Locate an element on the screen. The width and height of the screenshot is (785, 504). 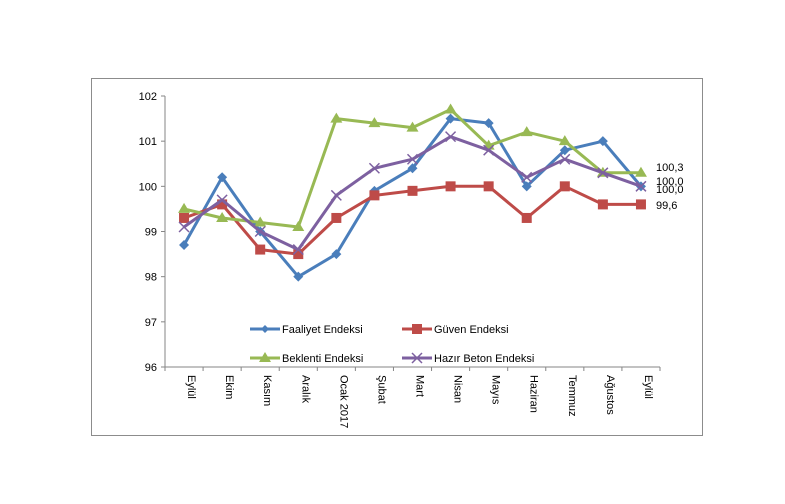
x-tick-label: Ağustos is located at coordinates (610, 395).